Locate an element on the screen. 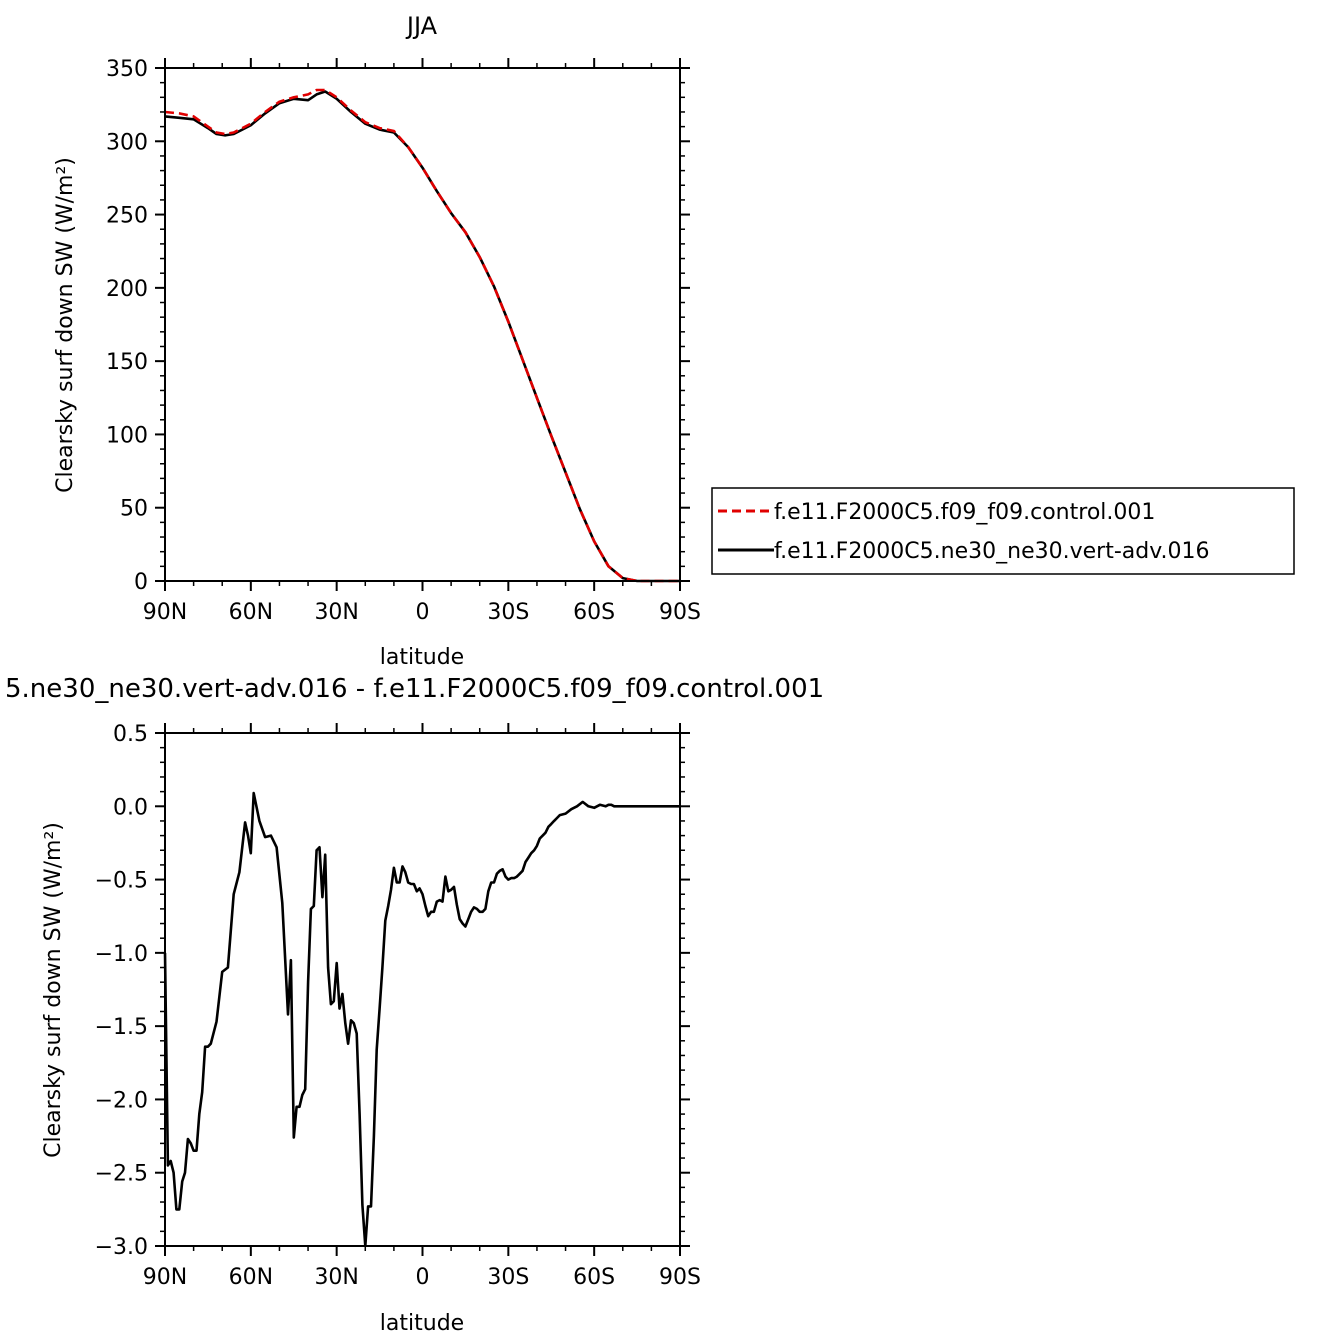 The image size is (1344, 1341). top-y-tick-label: 100 is located at coordinates (127, 435).